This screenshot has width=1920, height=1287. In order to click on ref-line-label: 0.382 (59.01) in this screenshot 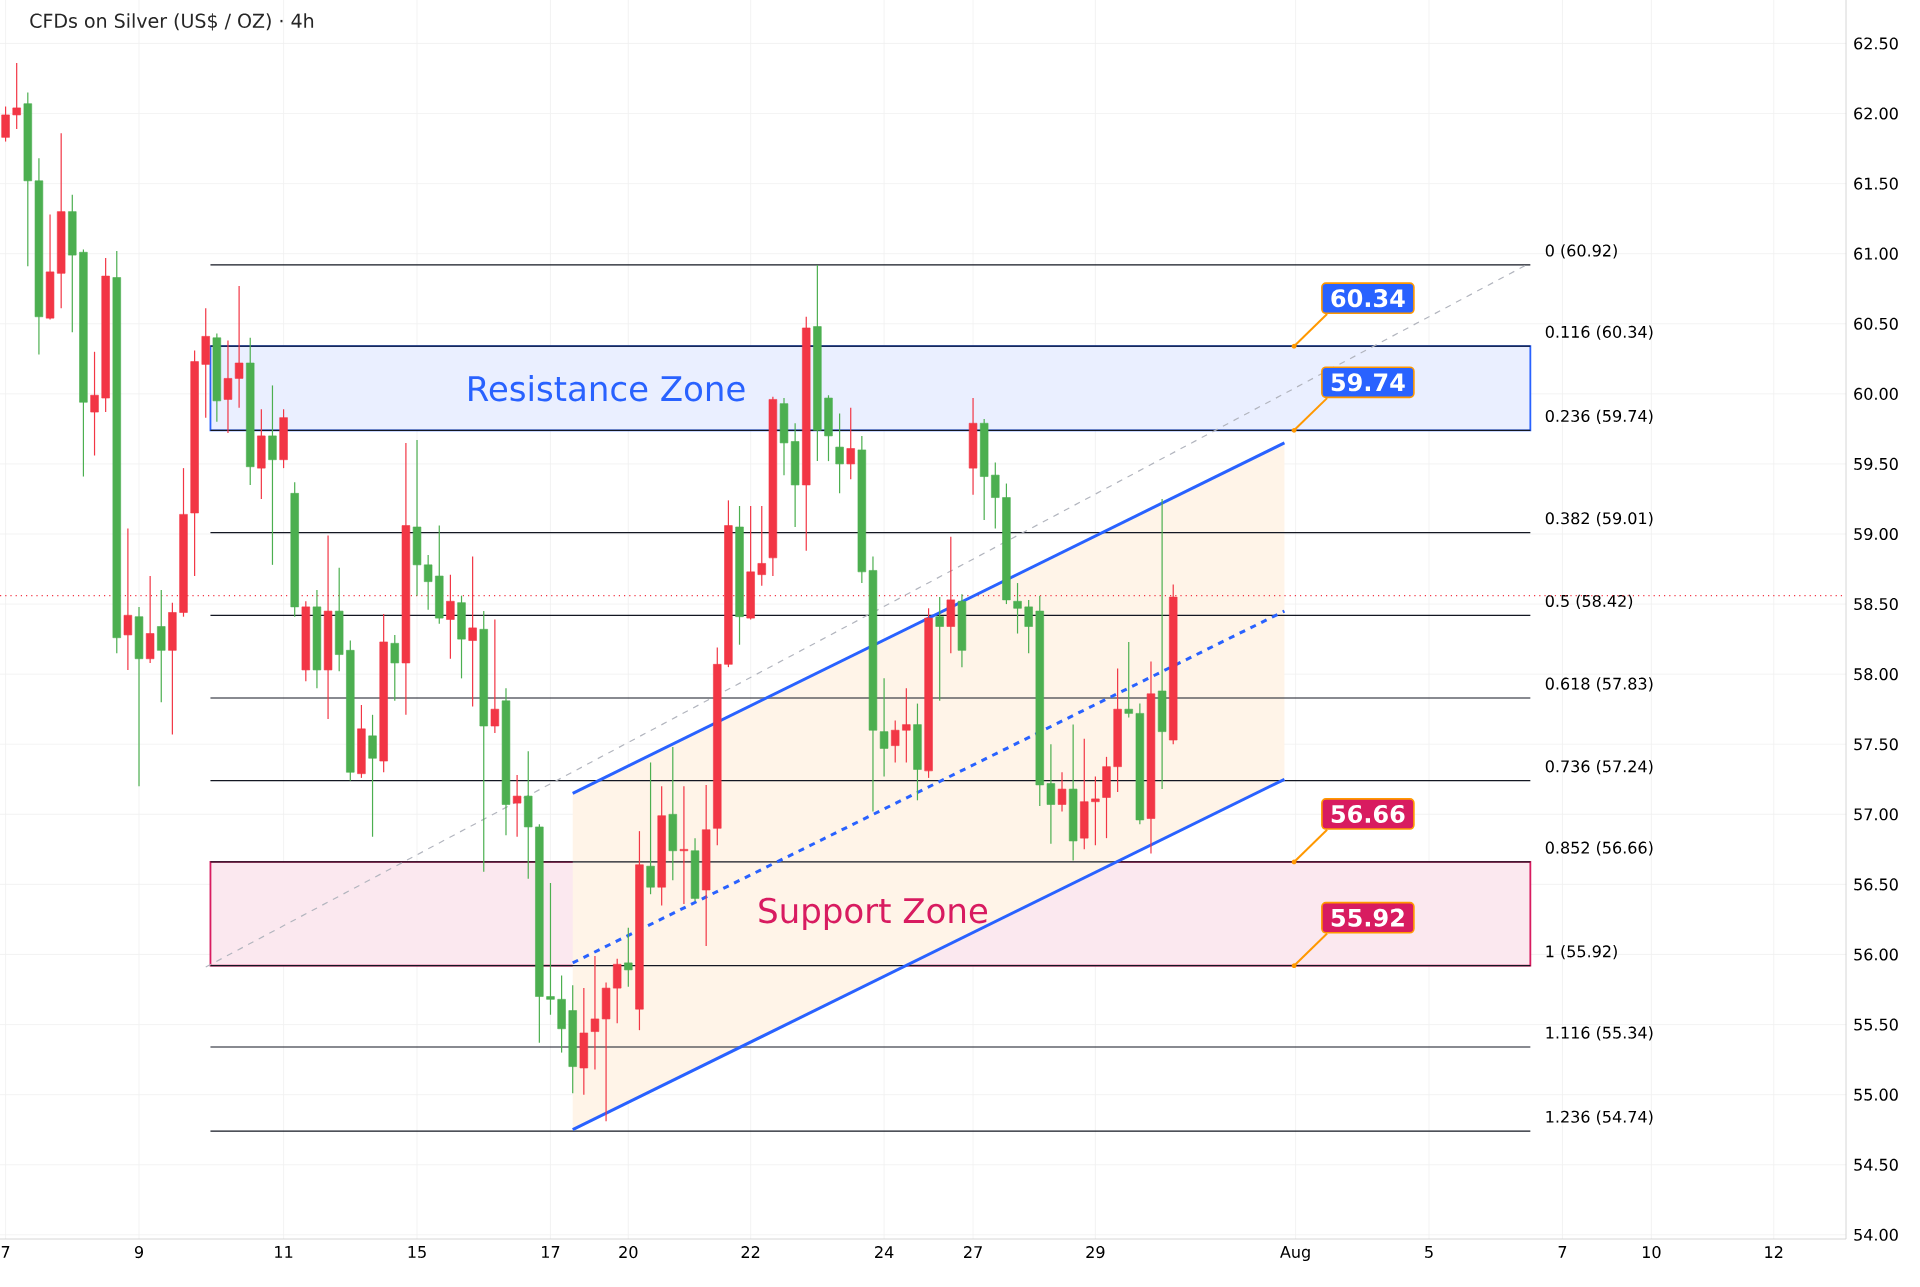, I will do `click(1599, 519)`.